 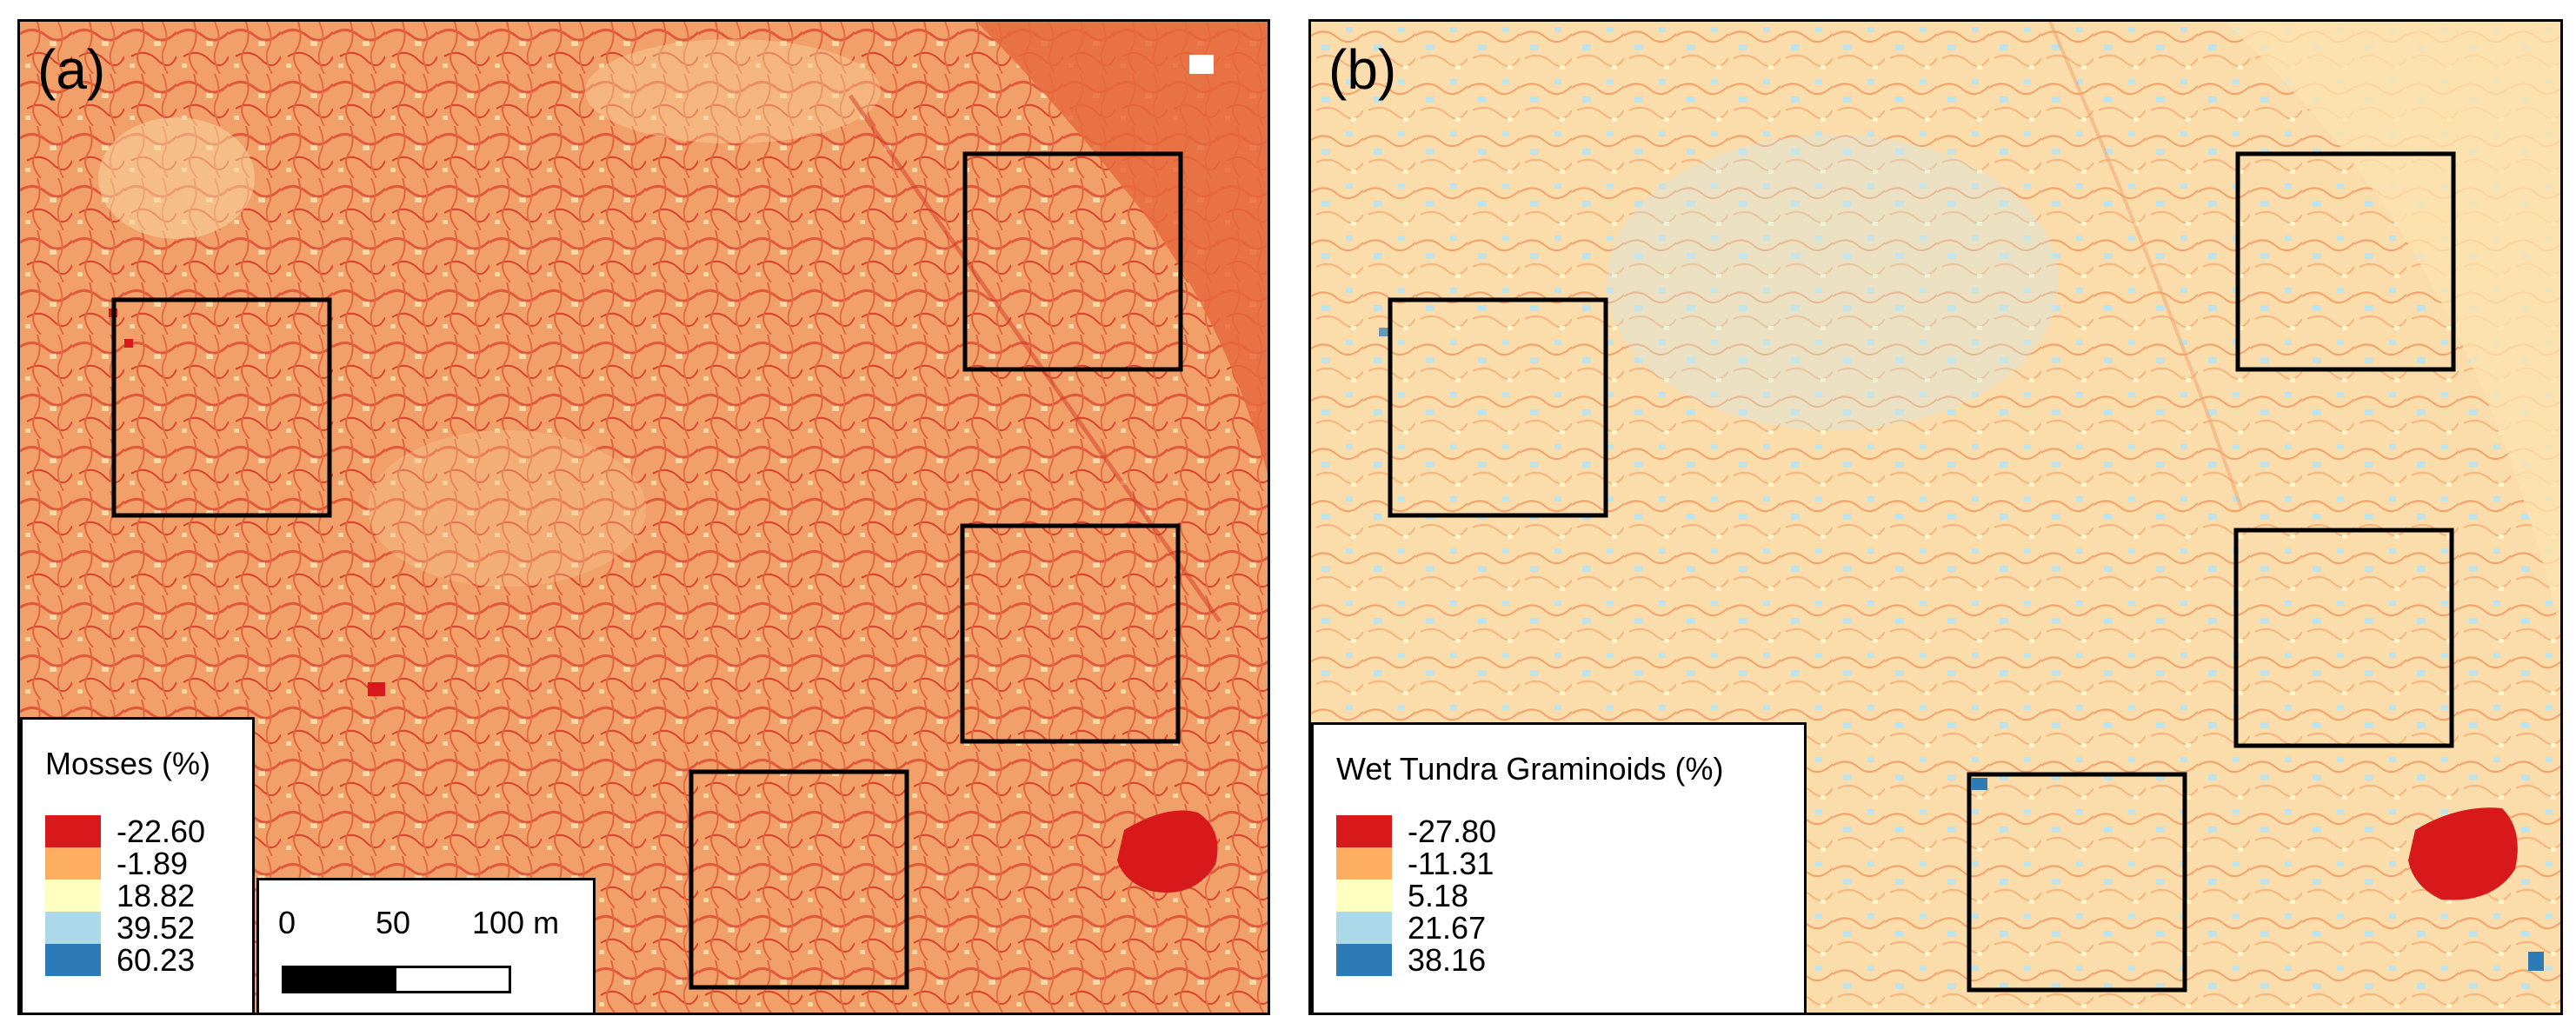 I want to click on legend-entry: 5.18, so click(x=1402, y=895).